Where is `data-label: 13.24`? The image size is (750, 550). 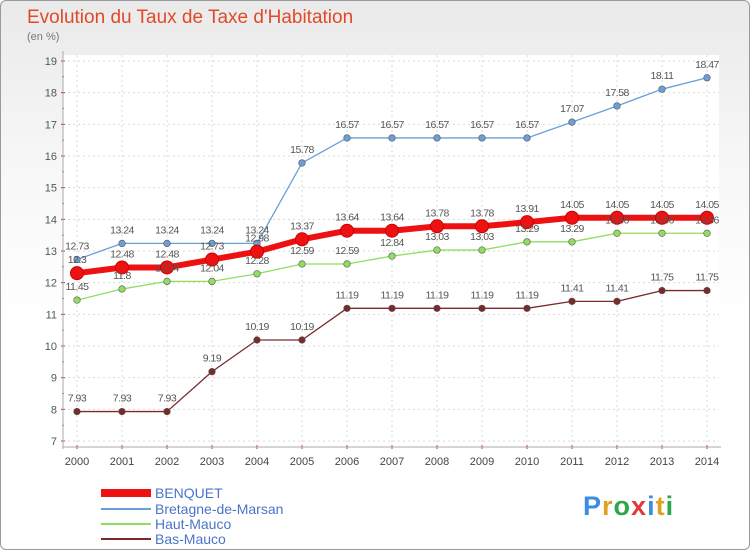
data-label: 13.24 is located at coordinates (122, 230).